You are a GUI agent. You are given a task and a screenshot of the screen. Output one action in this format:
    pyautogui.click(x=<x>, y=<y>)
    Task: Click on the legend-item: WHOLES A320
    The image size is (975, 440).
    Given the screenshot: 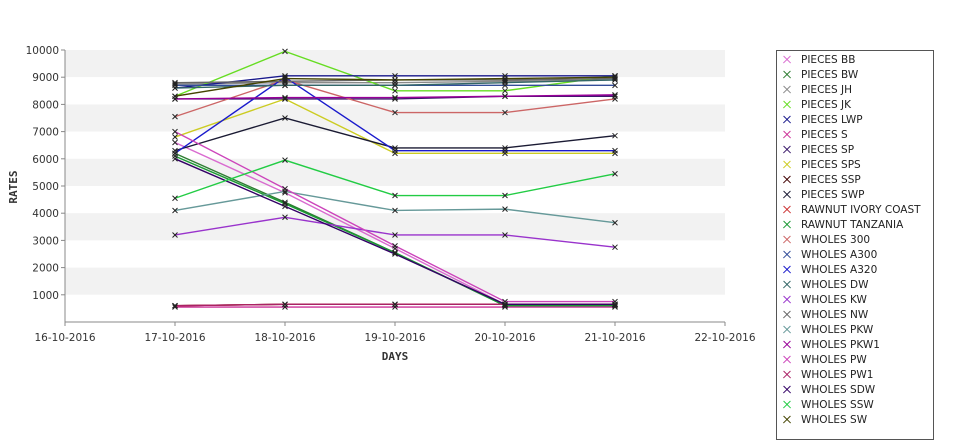 What is the action you would take?
    pyautogui.click(x=829, y=269)
    